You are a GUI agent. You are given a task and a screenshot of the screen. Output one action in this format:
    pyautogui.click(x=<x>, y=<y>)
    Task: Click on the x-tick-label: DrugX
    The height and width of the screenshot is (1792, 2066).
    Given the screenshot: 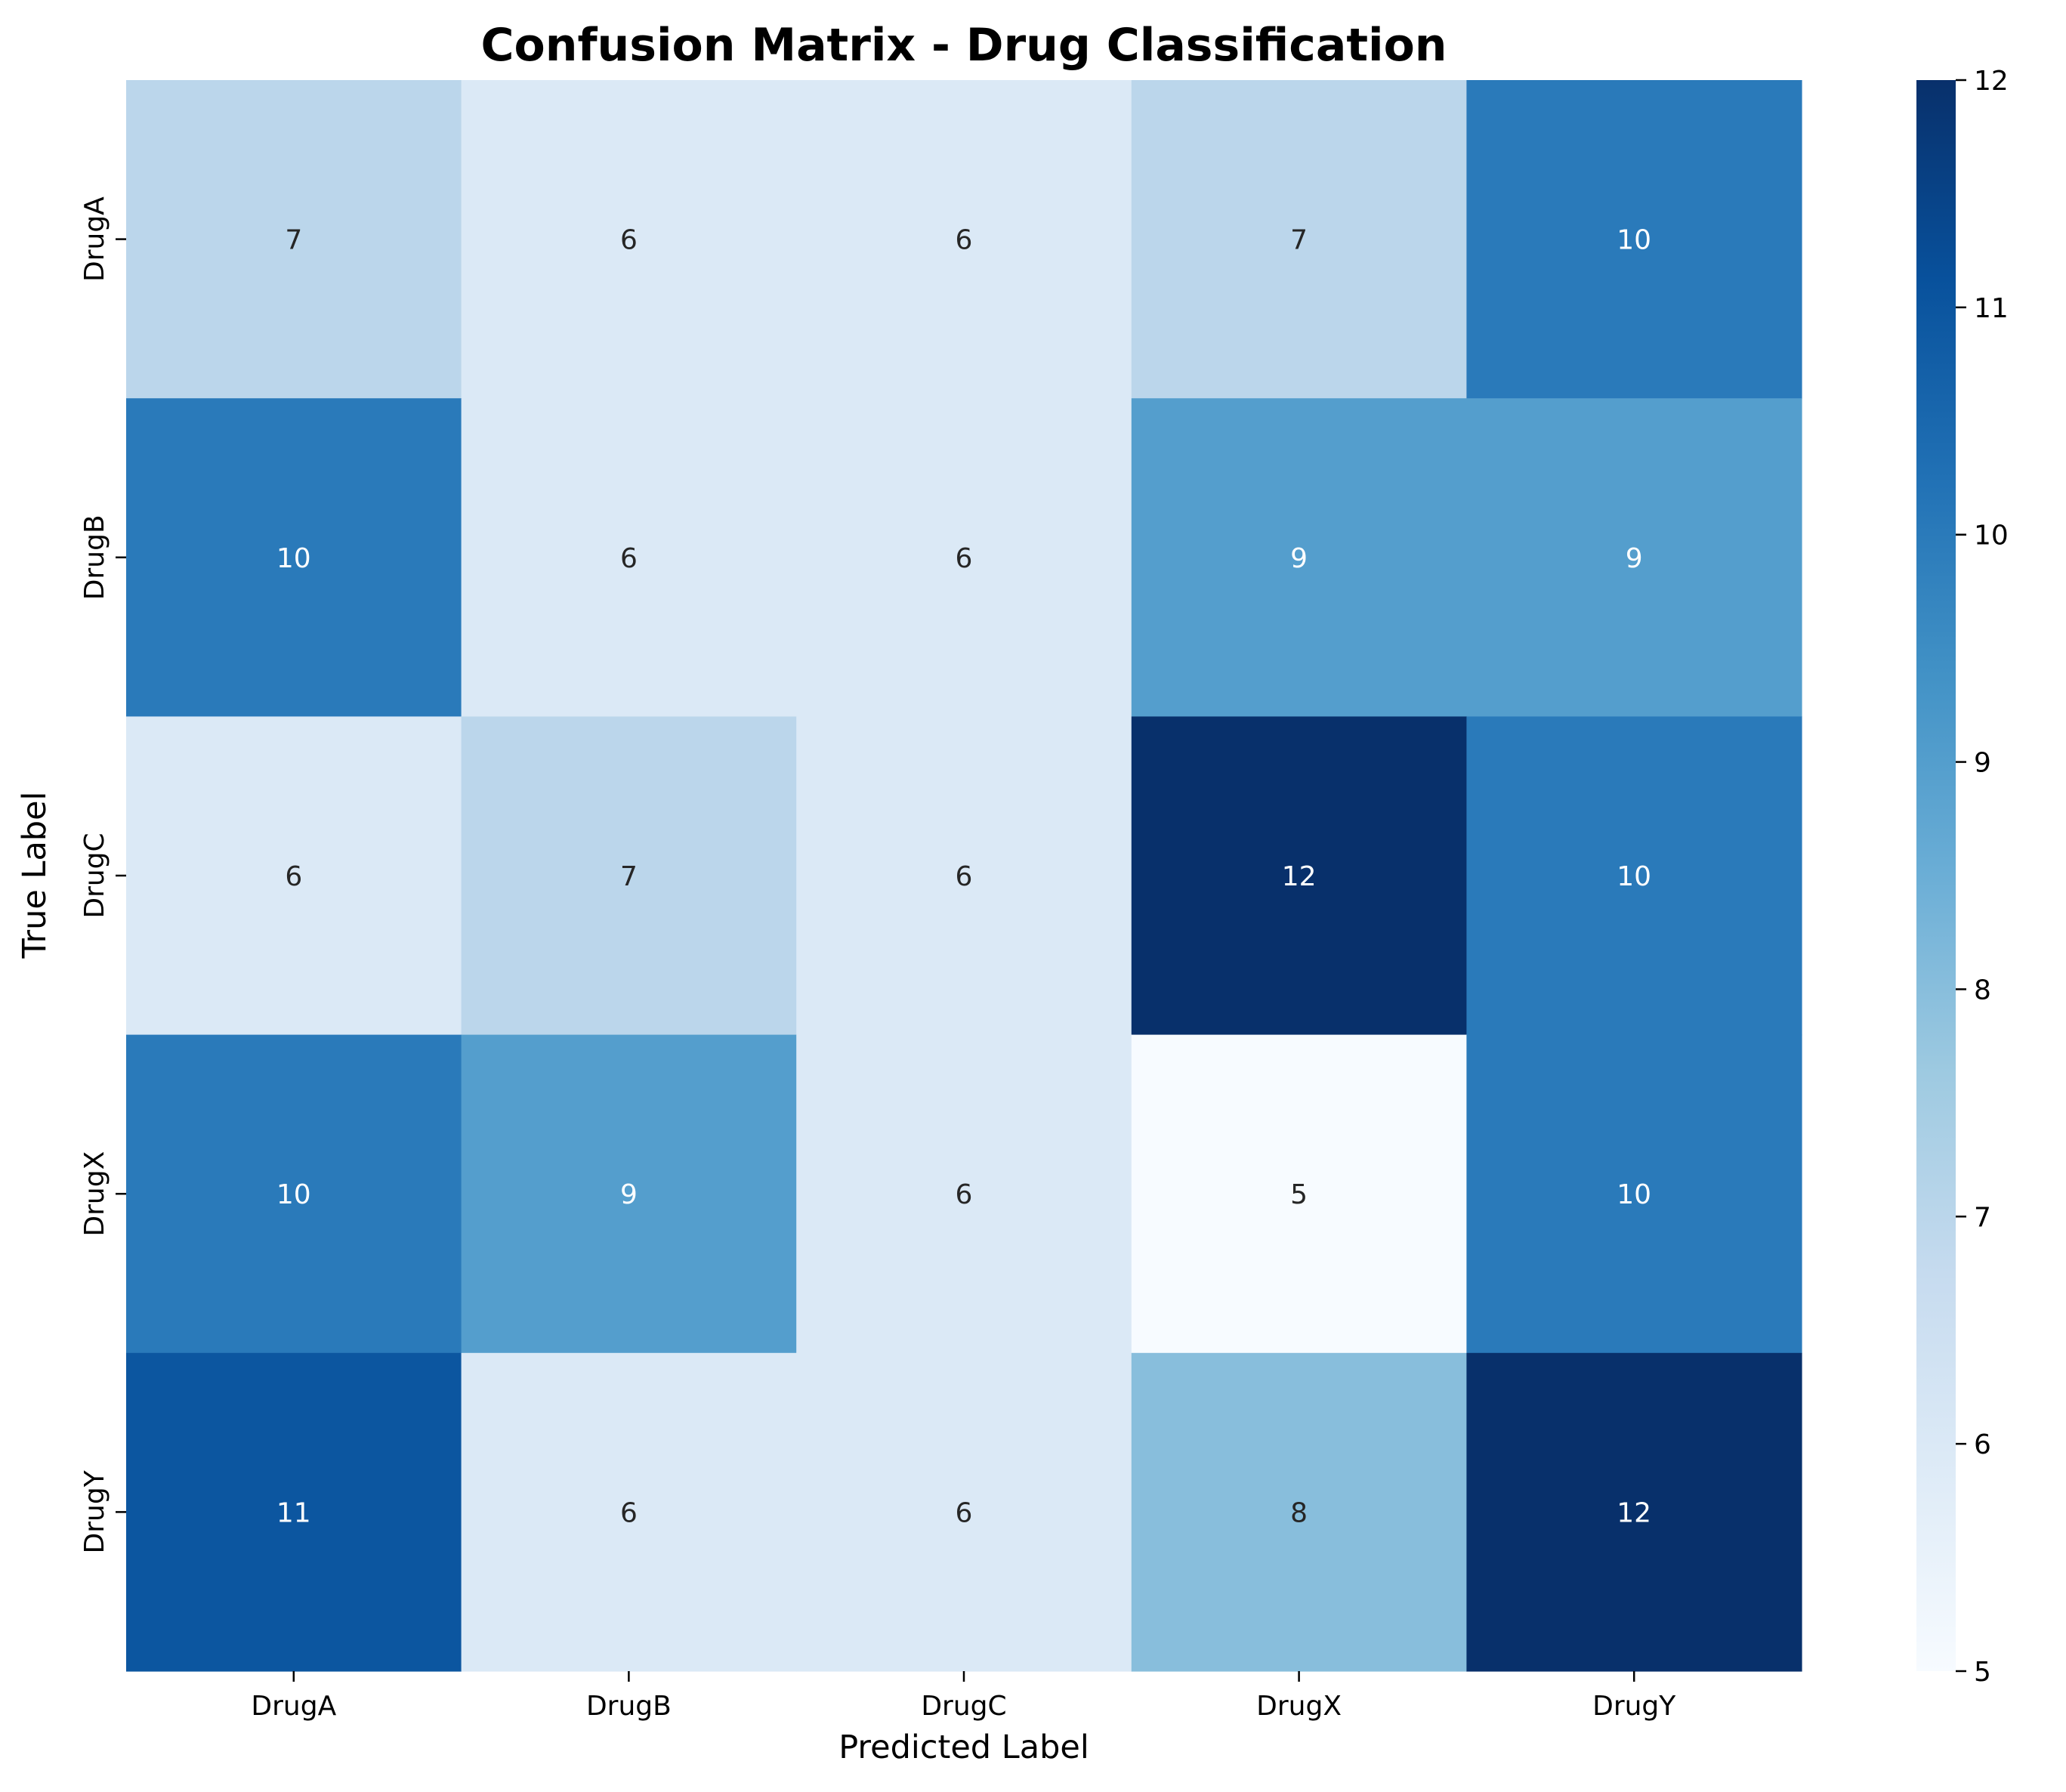 What is the action you would take?
    pyautogui.click(x=1299, y=1706)
    